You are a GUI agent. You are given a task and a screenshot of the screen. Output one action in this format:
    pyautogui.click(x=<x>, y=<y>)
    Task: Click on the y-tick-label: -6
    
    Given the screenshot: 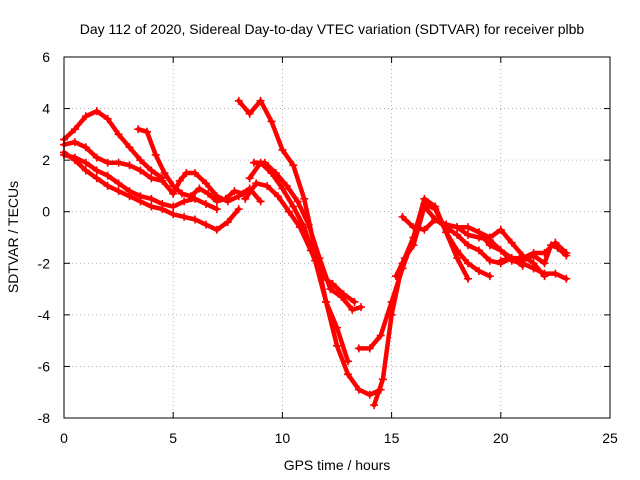 What is the action you would take?
    pyautogui.click(x=44, y=366)
    